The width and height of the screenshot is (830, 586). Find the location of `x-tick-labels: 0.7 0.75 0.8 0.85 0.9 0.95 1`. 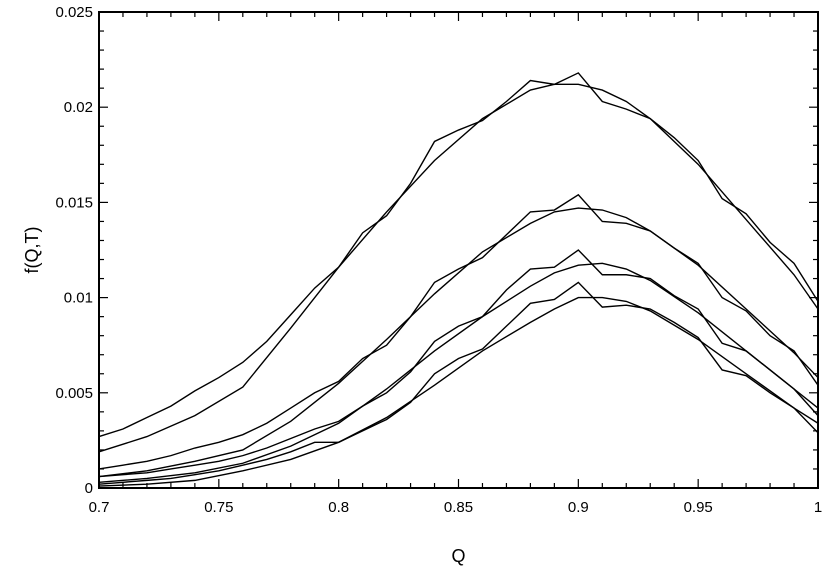

x-tick-labels: 0.7 0.75 0.8 0.85 0.9 0.95 1 is located at coordinates (456, 507).